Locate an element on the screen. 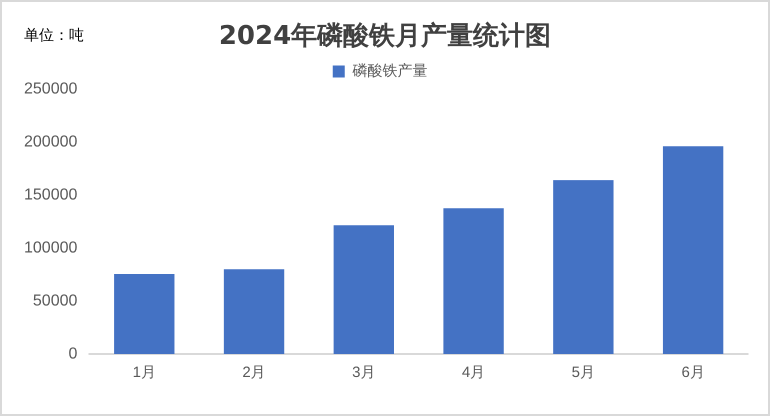  y-tick-label: 200000 is located at coordinates (51, 141).